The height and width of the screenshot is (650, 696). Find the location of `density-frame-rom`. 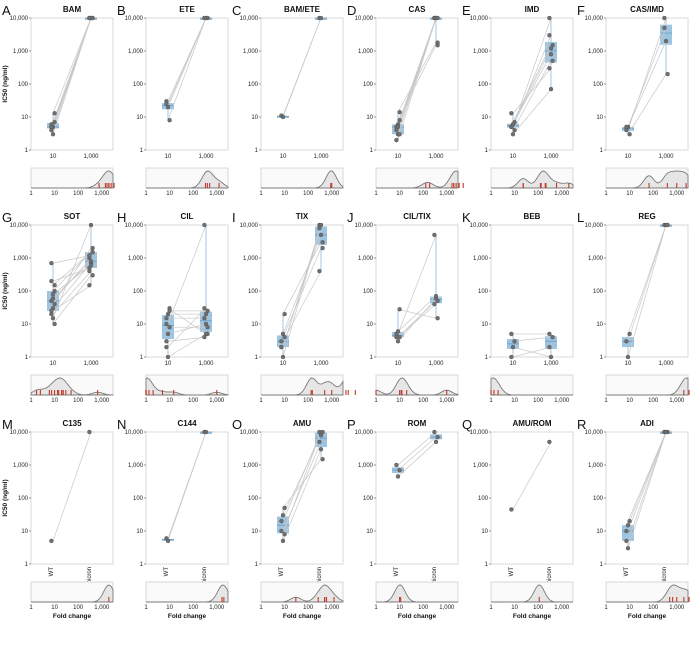

density-frame-rom is located at coordinates (417, 592).